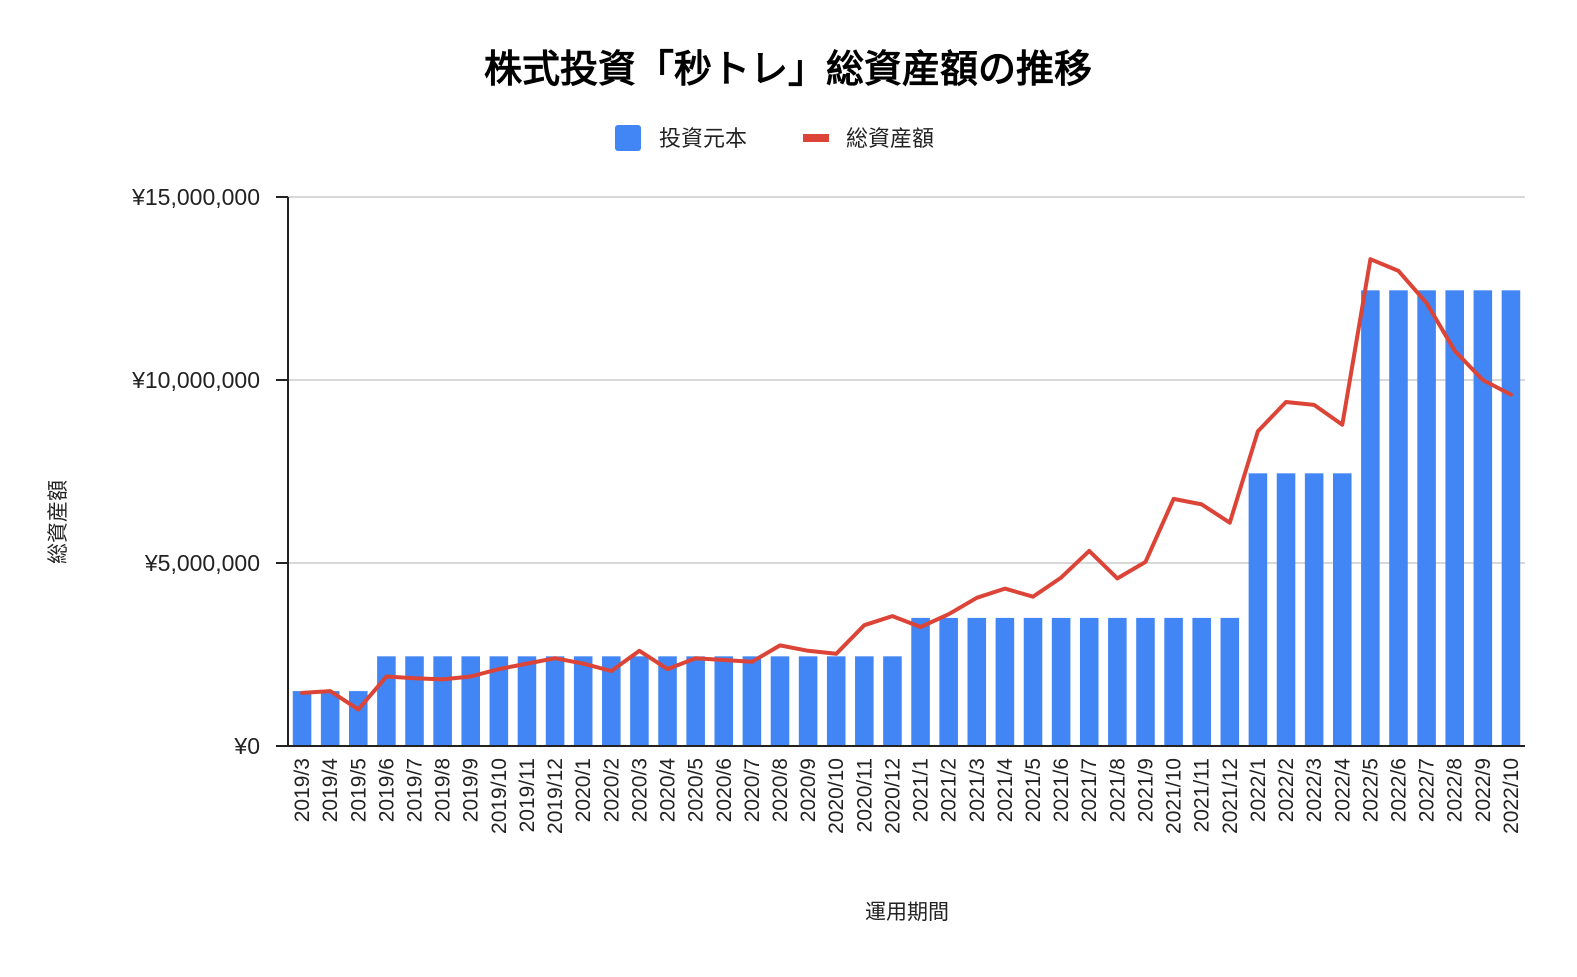 The height and width of the screenshot is (977, 1577). What do you see at coordinates (724, 790) in the screenshot?
I see `x-tick-label: 2020/6` at bounding box center [724, 790].